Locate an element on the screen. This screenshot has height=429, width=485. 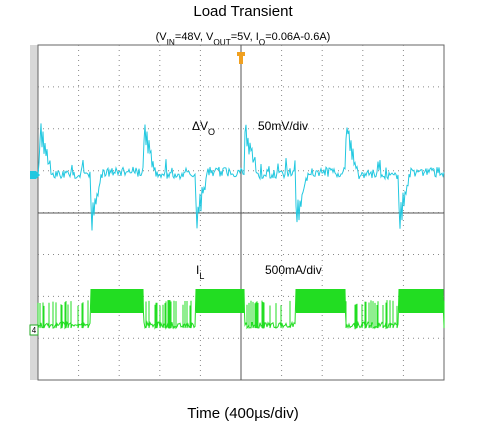
current-trace is located at coordinates (241, 309).